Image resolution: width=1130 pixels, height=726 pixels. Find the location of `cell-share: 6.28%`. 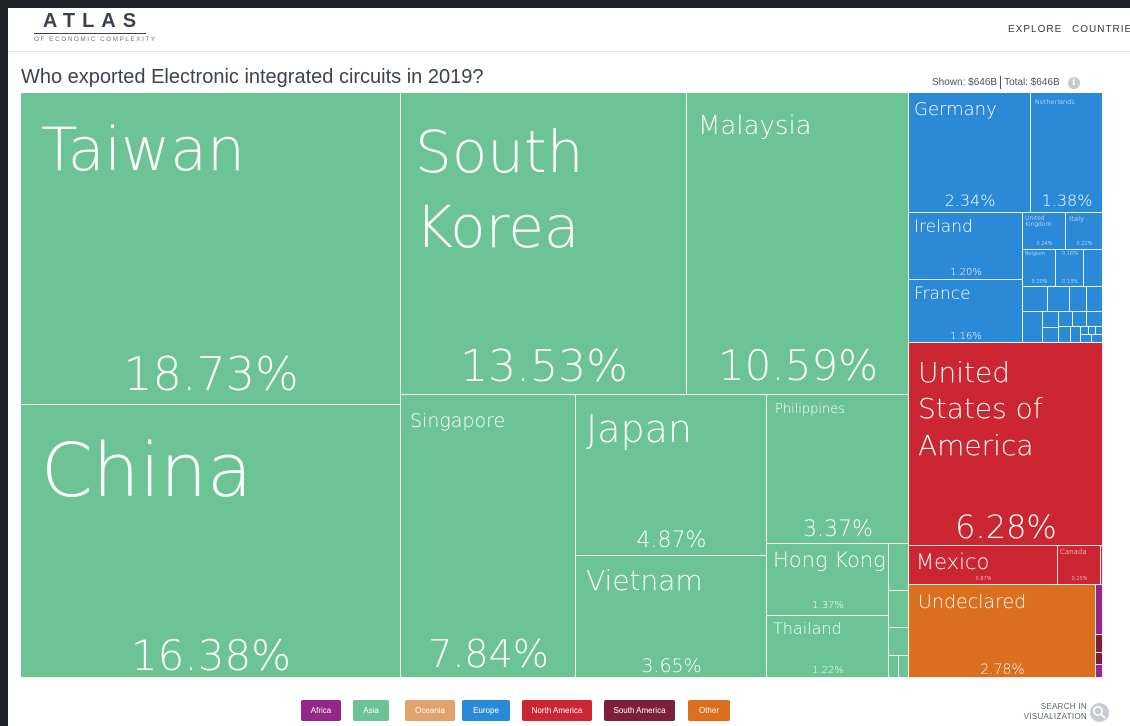

cell-share: 6.28% is located at coordinates (1006, 527).